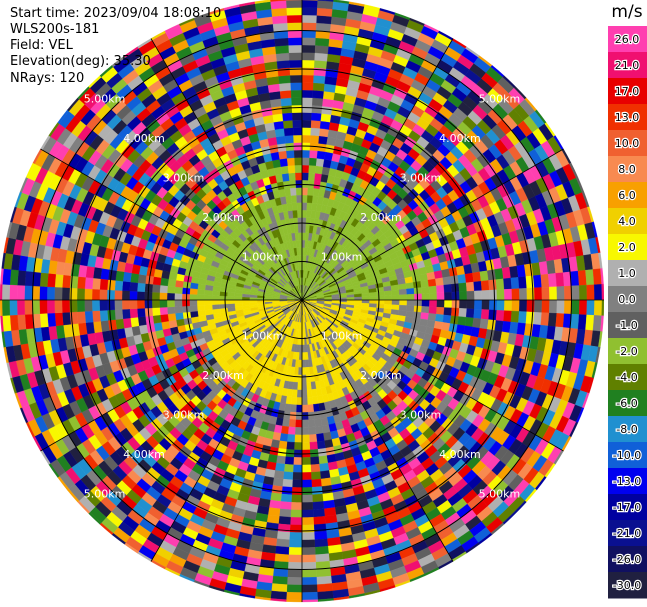  I want to click on range-ring-label: 1.00km, so click(342, 336).